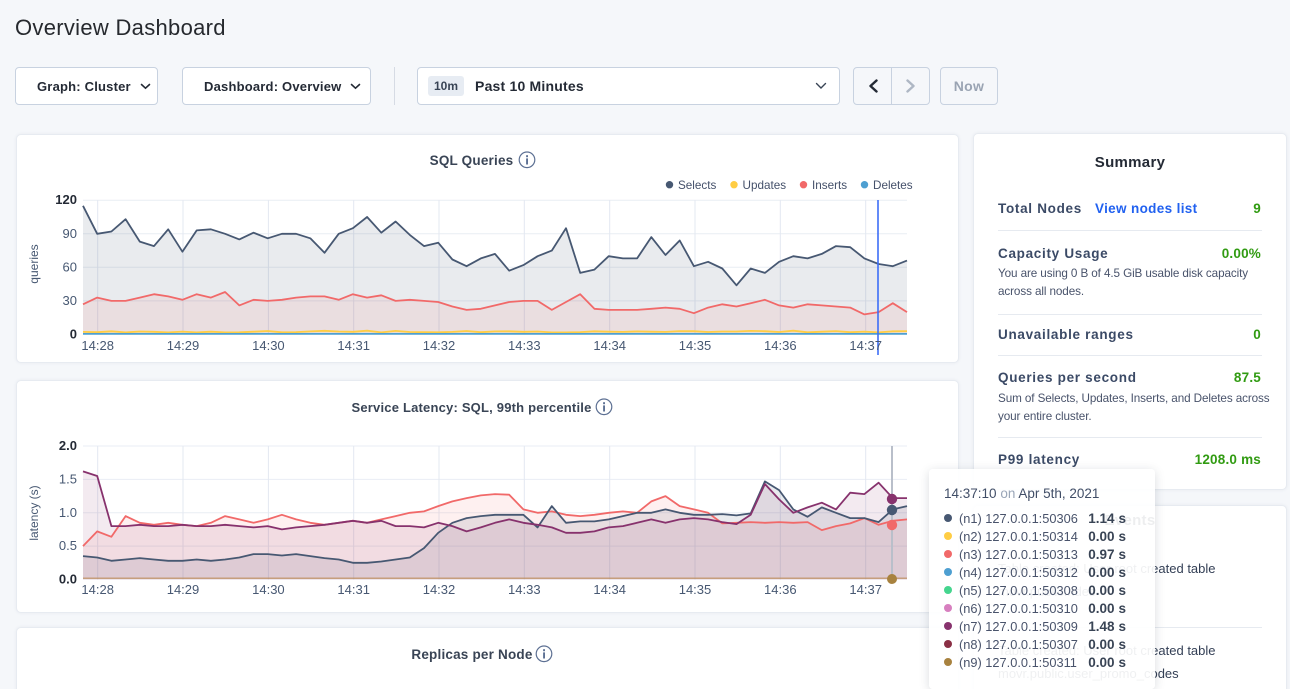  I want to click on svg-text: Updates, so click(765, 185).